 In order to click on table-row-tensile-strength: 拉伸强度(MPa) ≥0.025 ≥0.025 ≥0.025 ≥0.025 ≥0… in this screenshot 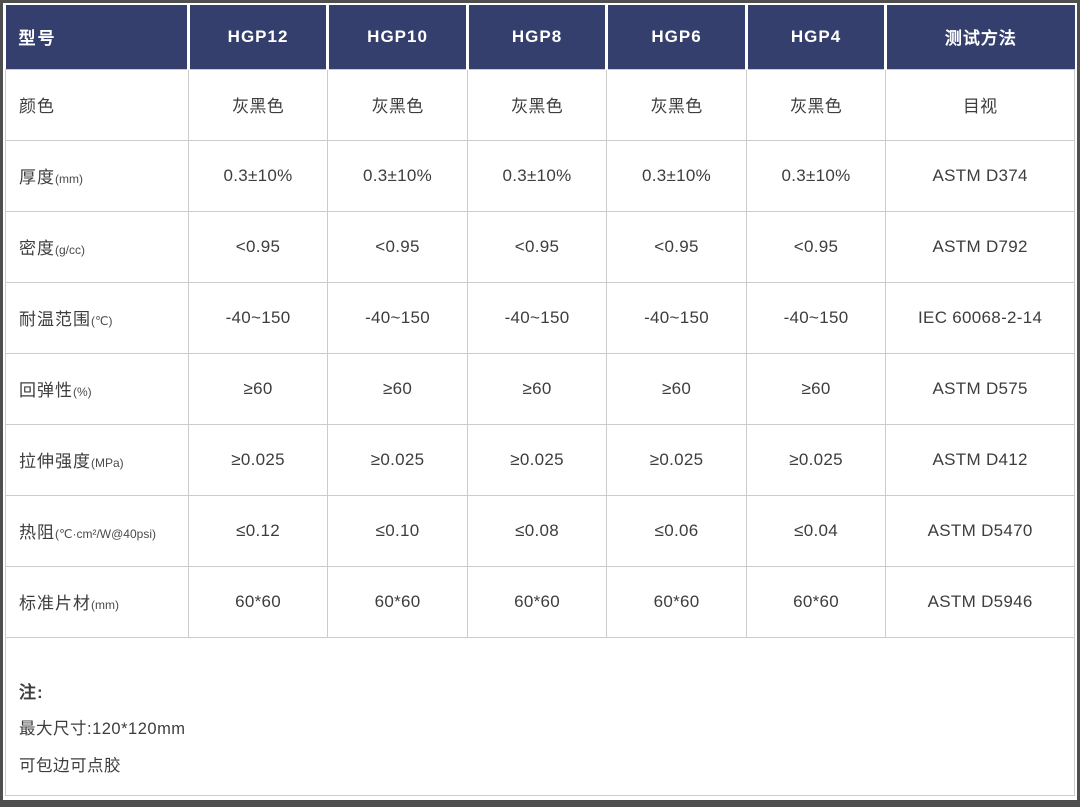, I will do `click(540, 459)`.